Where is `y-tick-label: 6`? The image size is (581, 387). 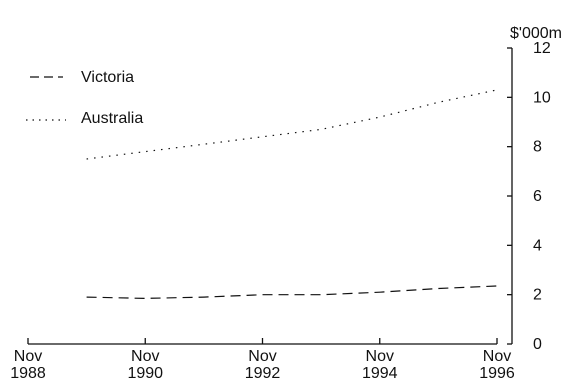
y-tick-label: 6 is located at coordinates (537, 196).